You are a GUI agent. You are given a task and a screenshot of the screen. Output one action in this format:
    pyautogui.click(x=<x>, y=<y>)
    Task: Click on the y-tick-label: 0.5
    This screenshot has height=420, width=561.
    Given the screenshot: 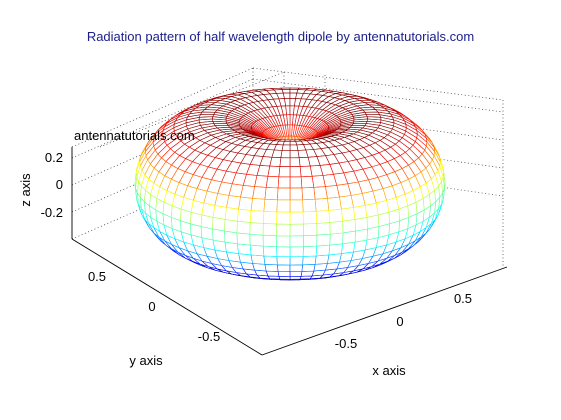 What is the action you would take?
    pyautogui.click(x=97, y=276)
    